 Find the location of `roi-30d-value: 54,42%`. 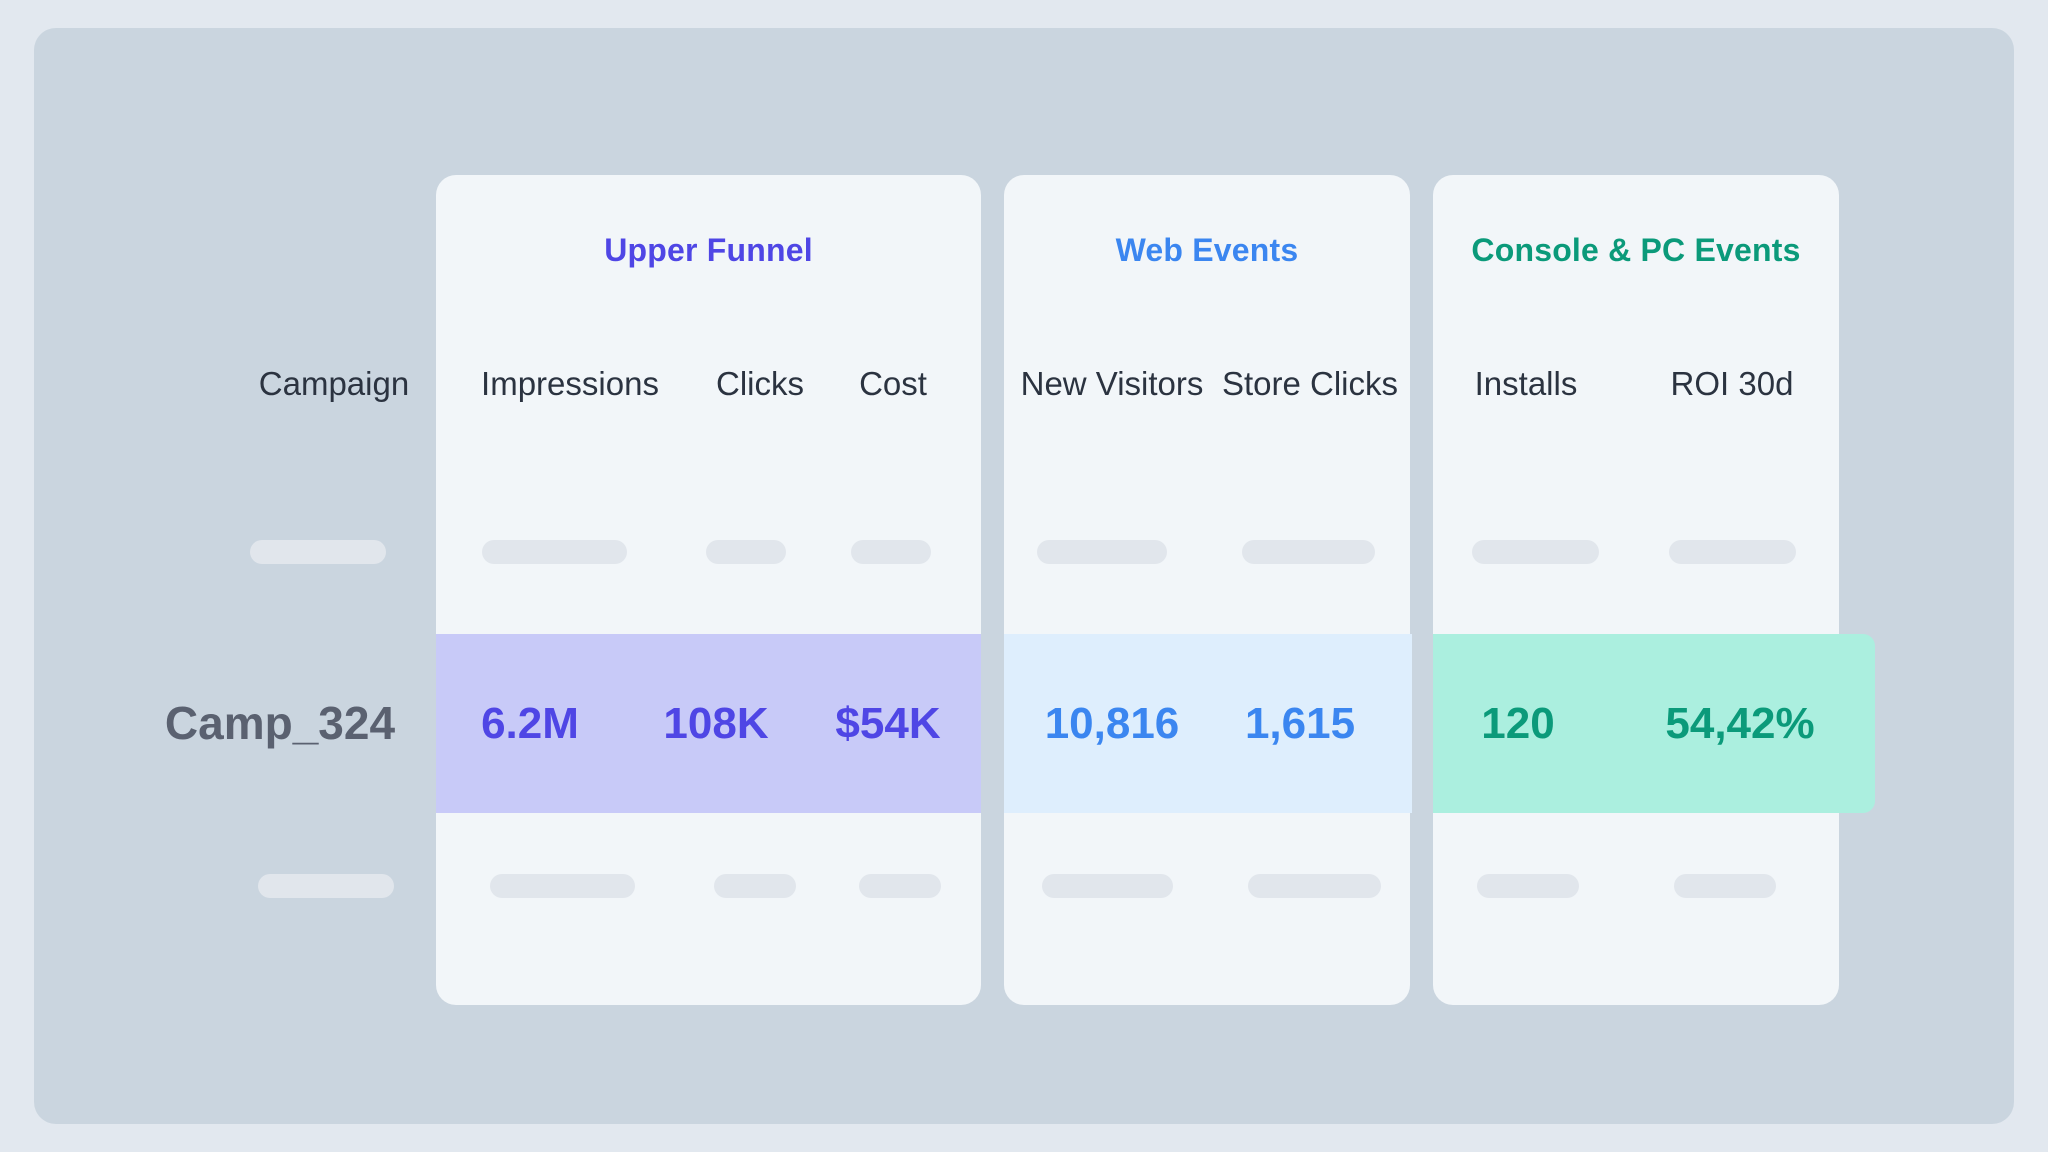

roi-30d-value: 54,42% is located at coordinates (1740, 723).